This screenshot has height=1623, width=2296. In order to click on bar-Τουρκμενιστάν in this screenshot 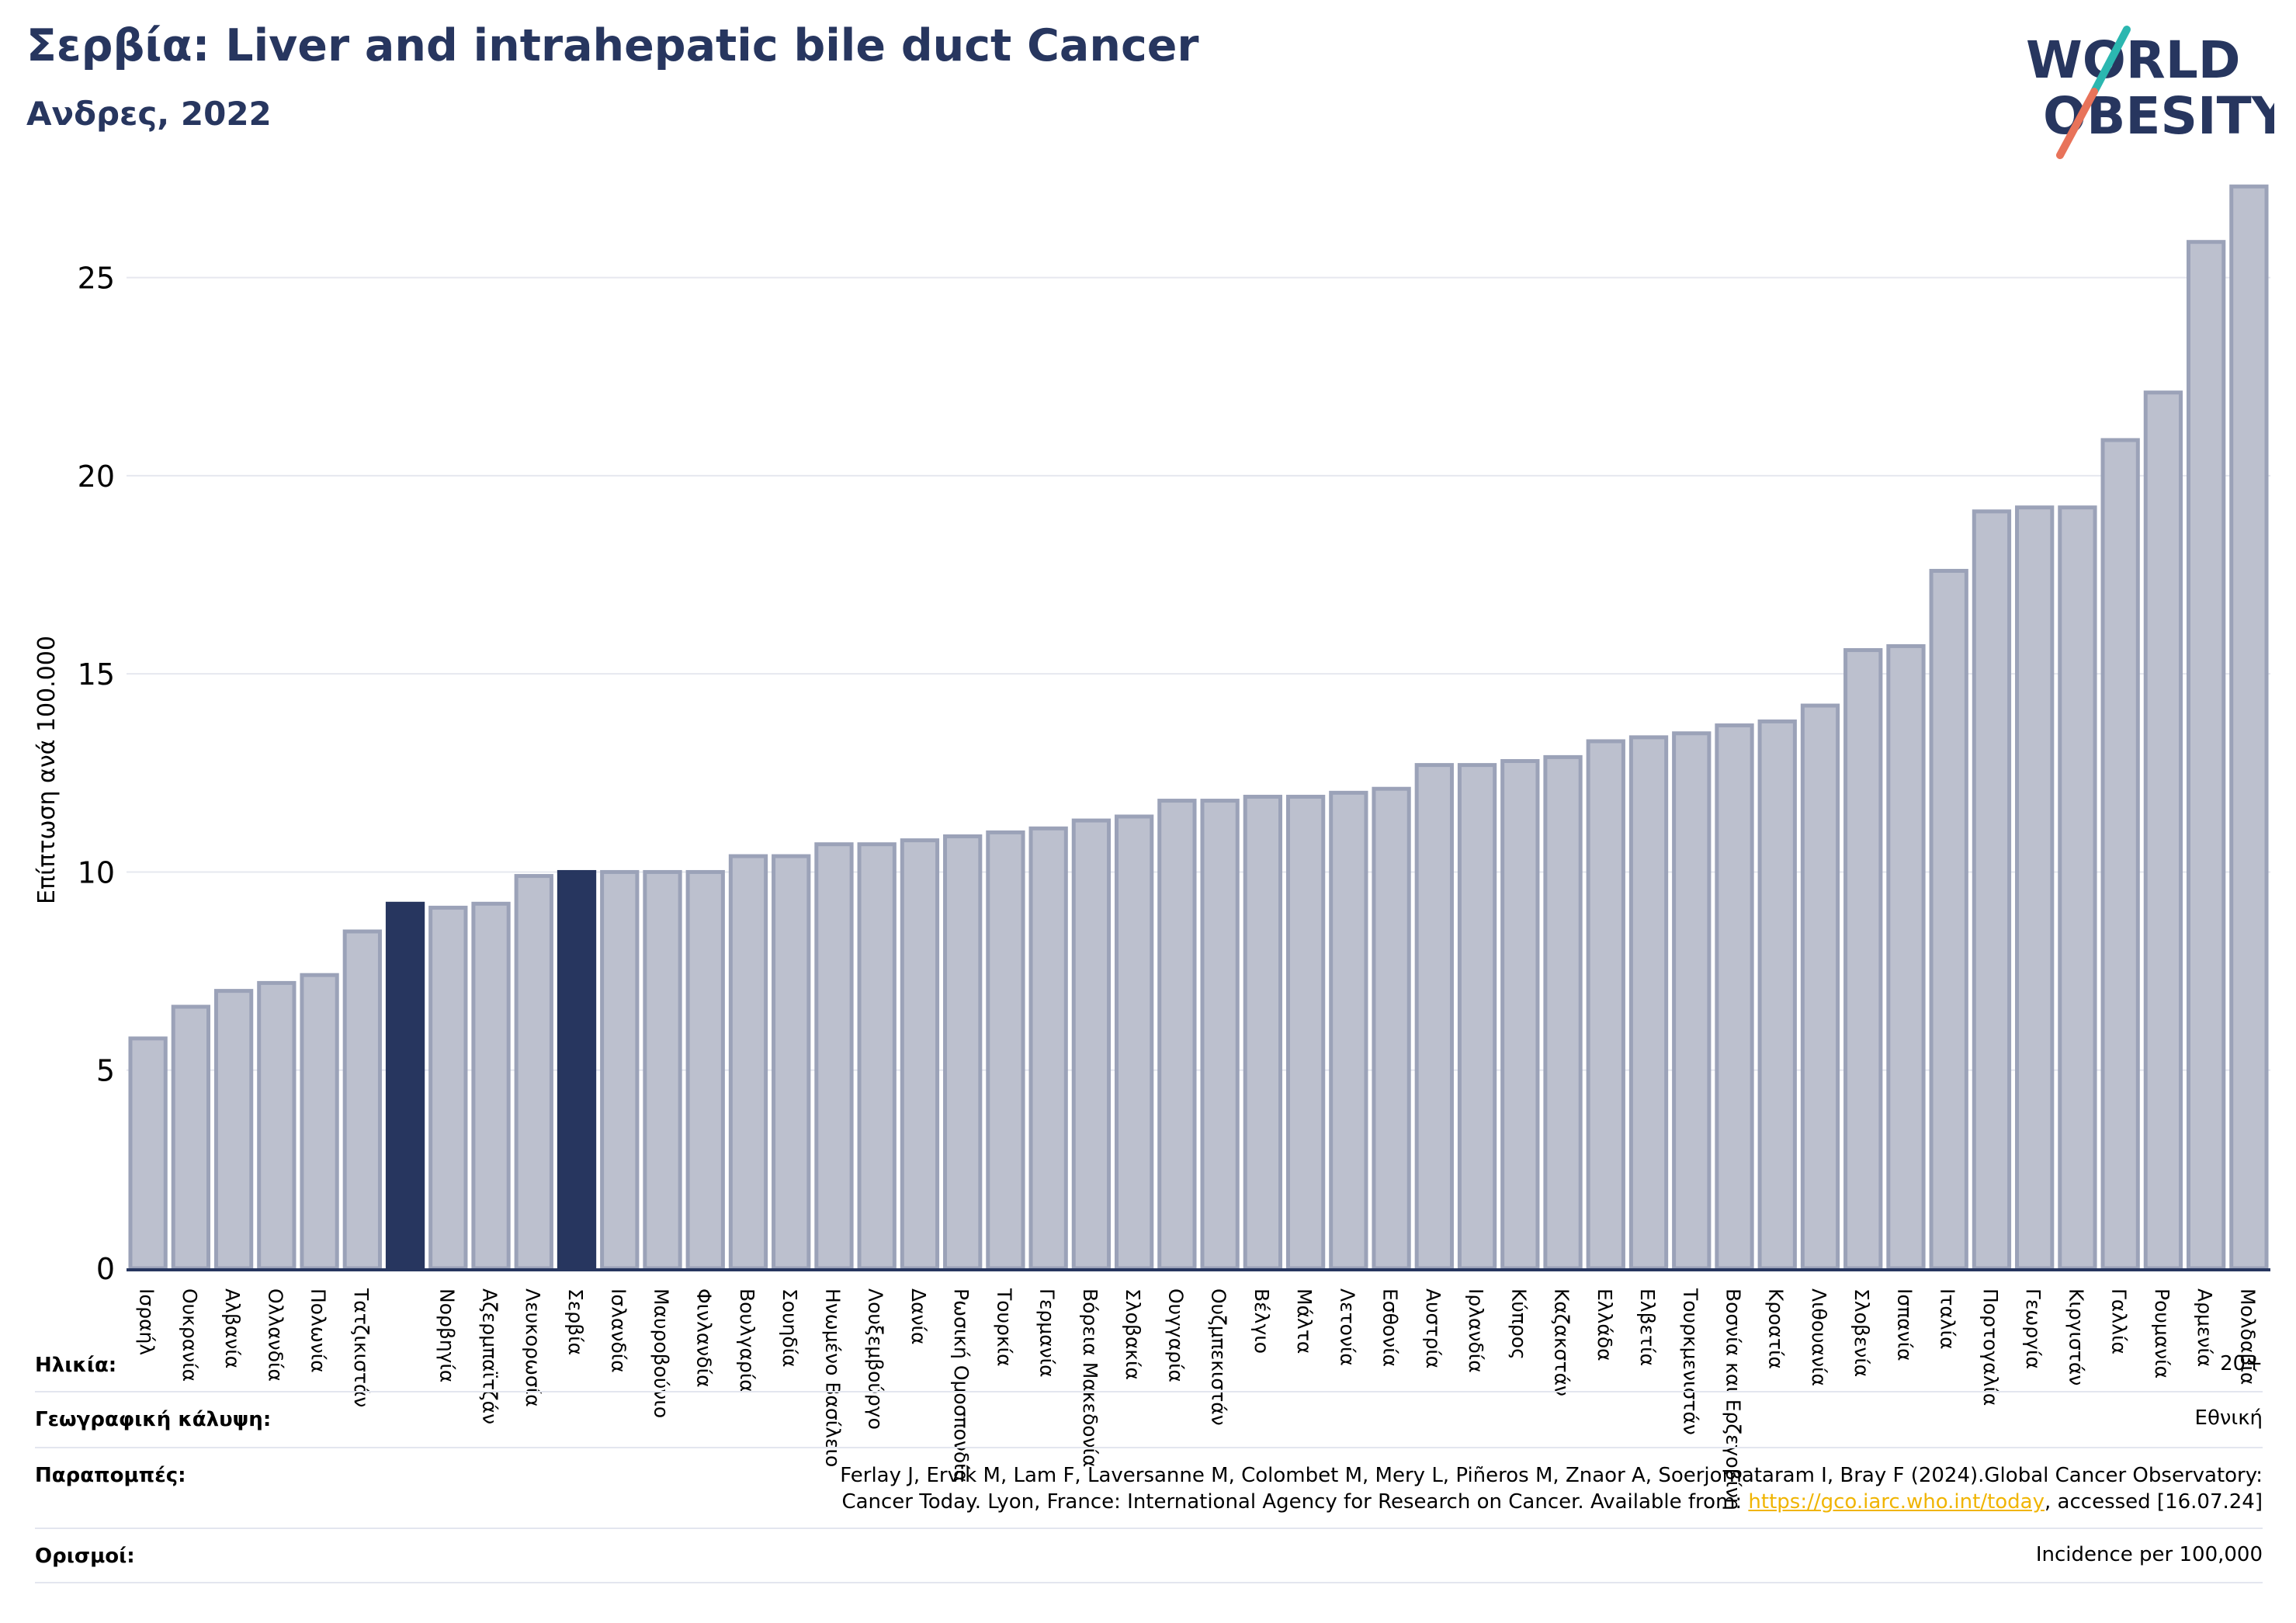, I will do `click(1692, 1001)`.